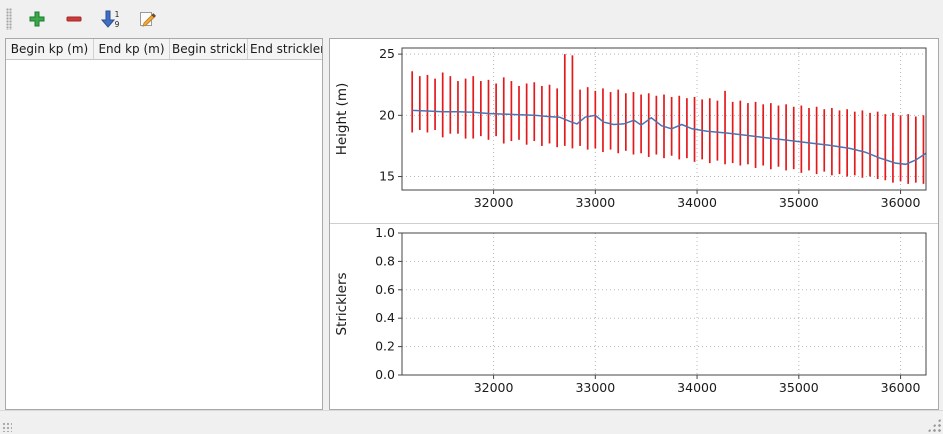 The image size is (943, 434). Describe the element at coordinates (934, 425) in the screenshot. I see `resize-grip` at that location.